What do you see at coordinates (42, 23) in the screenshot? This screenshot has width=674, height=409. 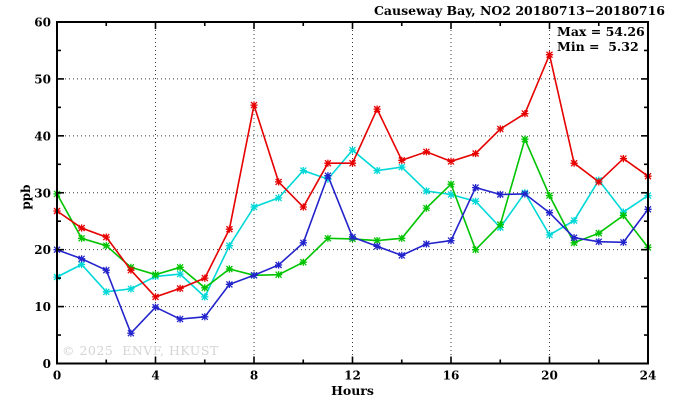 I see `y-tick-label: 60` at bounding box center [42, 23].